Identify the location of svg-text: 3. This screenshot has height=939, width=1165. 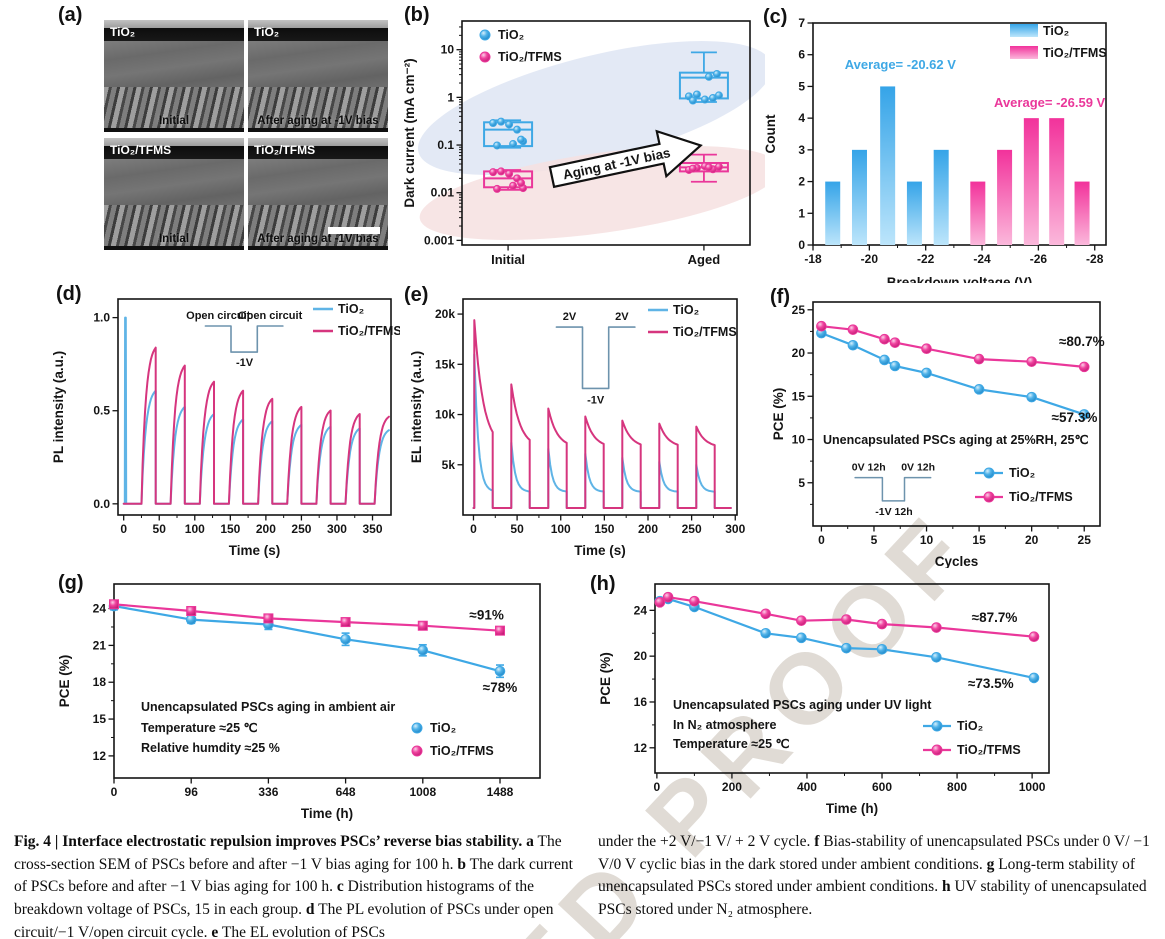
(801, 150).